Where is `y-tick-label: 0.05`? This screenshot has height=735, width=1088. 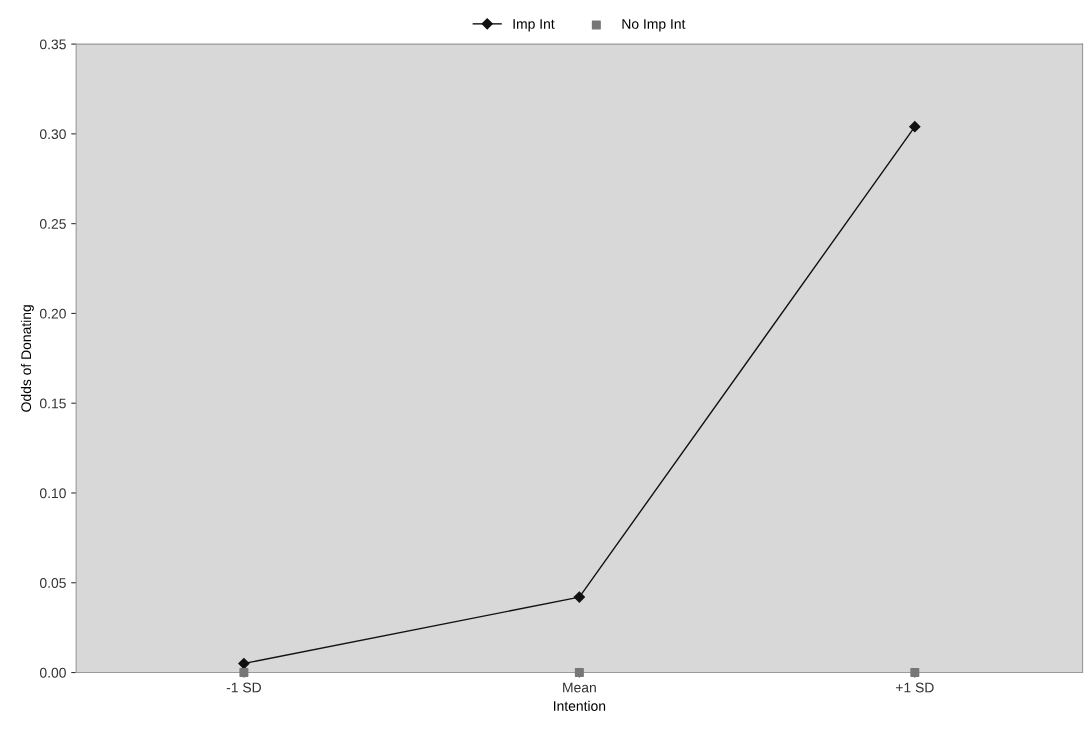 y-tick-label: 0.05 is located at coordinates (52, 583).